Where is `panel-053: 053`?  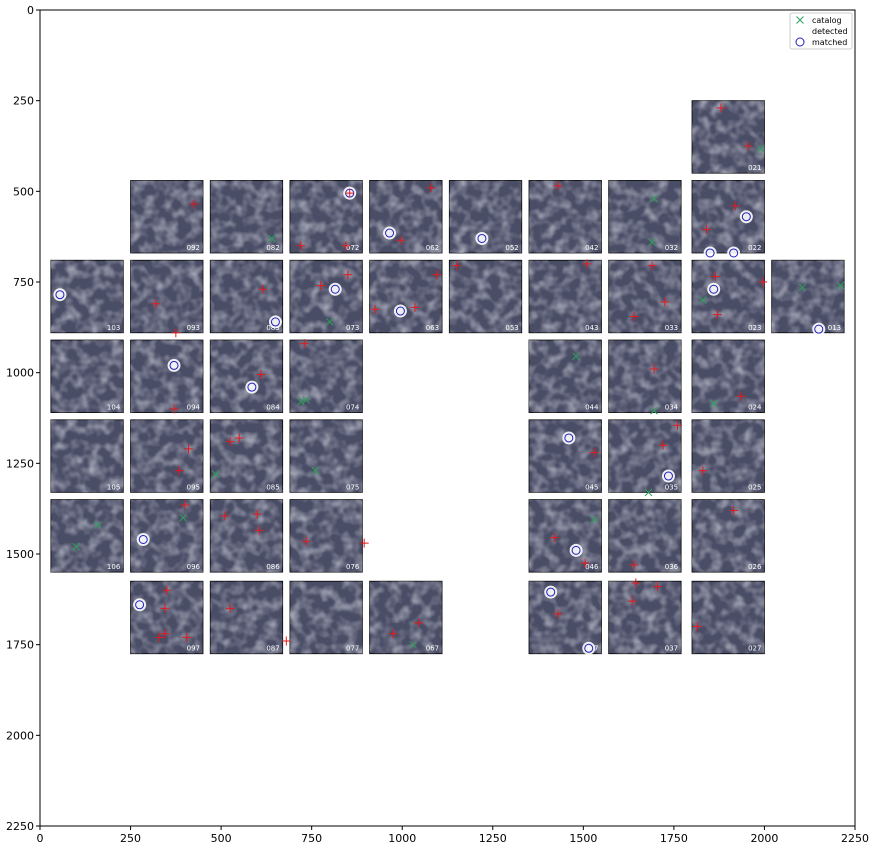
panel-053: 053 is located at coordinates (485, 296).